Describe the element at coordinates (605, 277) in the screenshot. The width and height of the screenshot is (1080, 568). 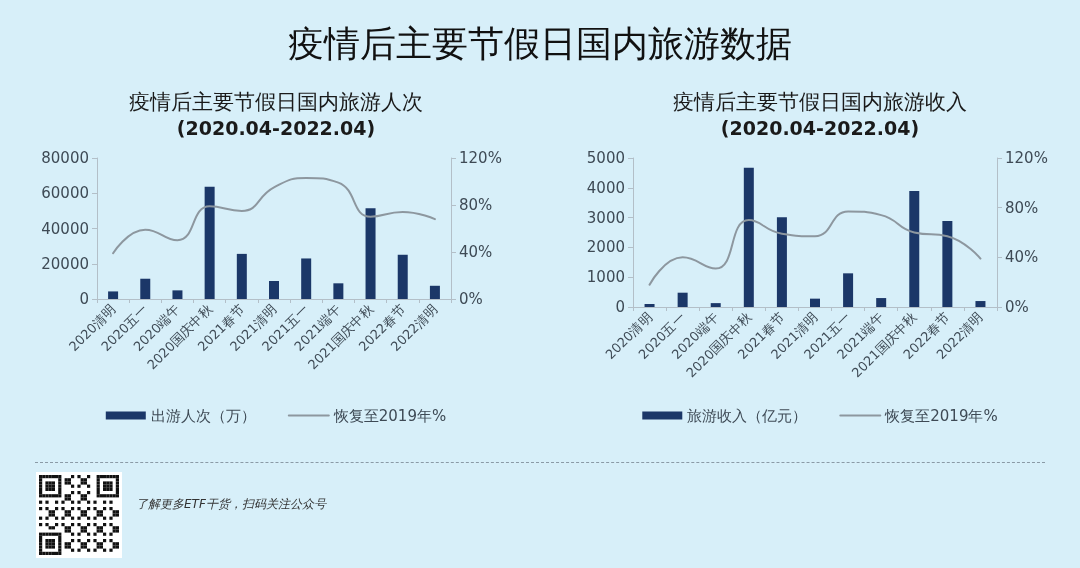
I see `y-tick-label: 1000` at that location.